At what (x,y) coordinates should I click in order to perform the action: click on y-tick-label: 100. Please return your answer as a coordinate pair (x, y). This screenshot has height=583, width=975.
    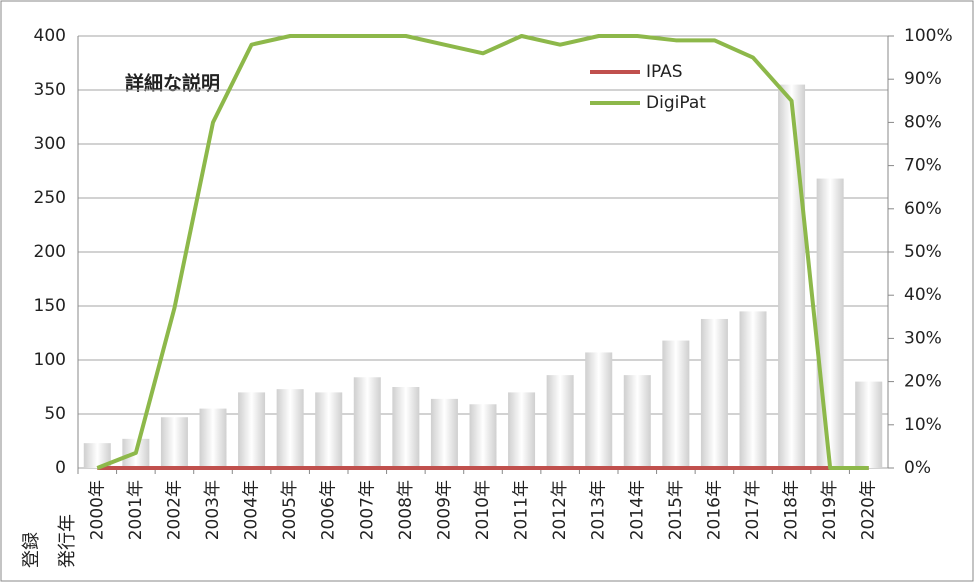
    Looking at the image, I should click on (50, 360).